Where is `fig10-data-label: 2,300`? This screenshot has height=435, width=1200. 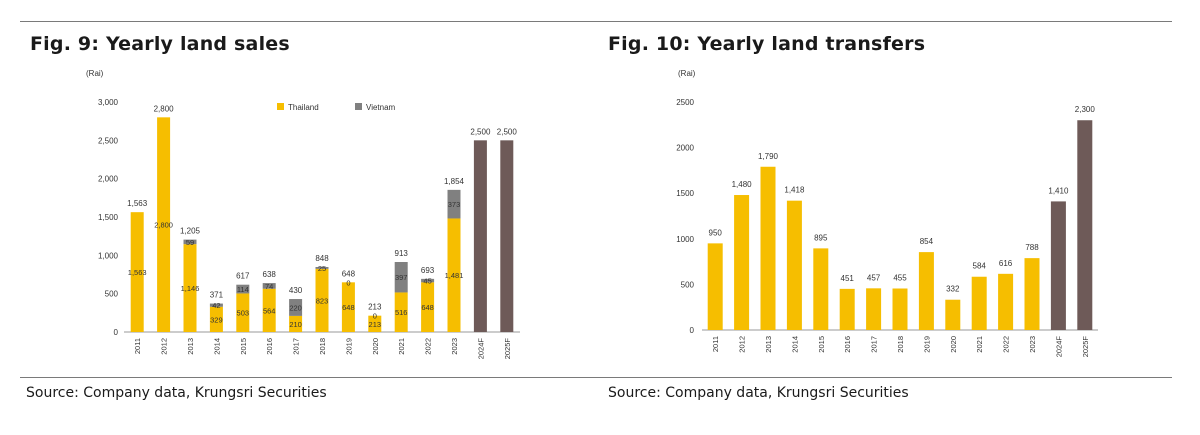
fig10-data-label: 2,300 is located at coordinates (1085, 109).